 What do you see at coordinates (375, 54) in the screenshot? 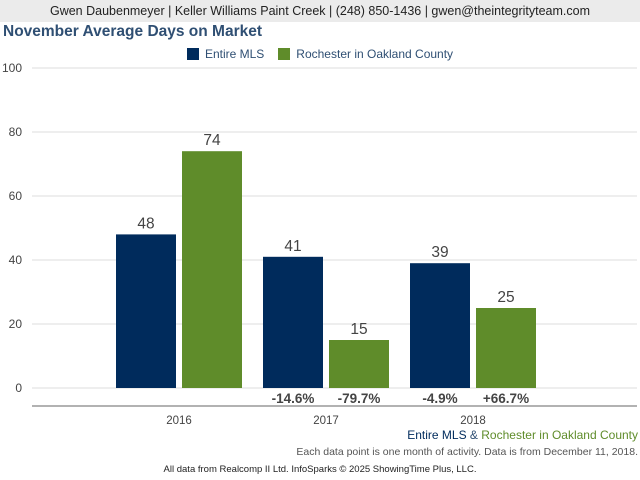
I see `legend-label-rochester: Rochester in Oakland County` at bounding box center [375, 54].